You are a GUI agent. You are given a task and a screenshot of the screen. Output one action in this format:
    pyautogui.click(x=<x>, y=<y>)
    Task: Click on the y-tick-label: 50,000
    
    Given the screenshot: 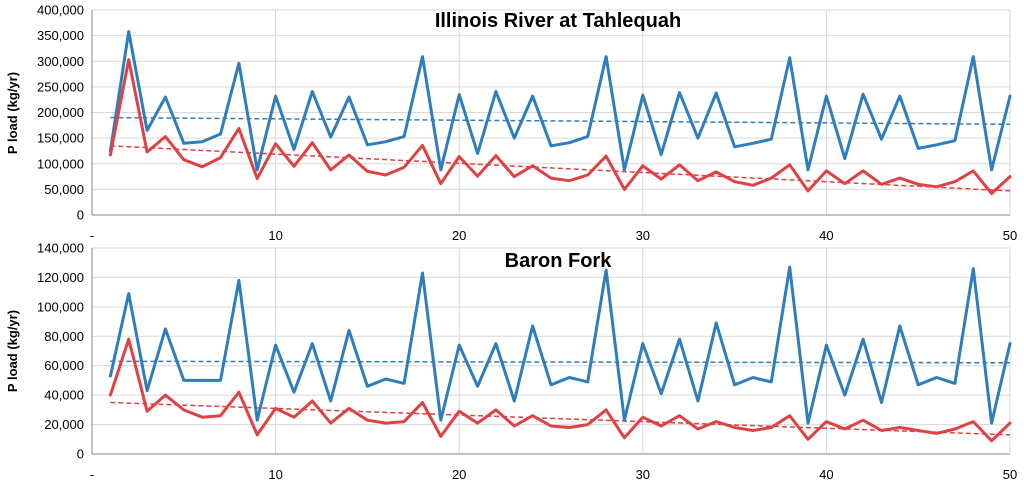 What is the action you would take?
    pyautogui.click(x=64, y=189)
    